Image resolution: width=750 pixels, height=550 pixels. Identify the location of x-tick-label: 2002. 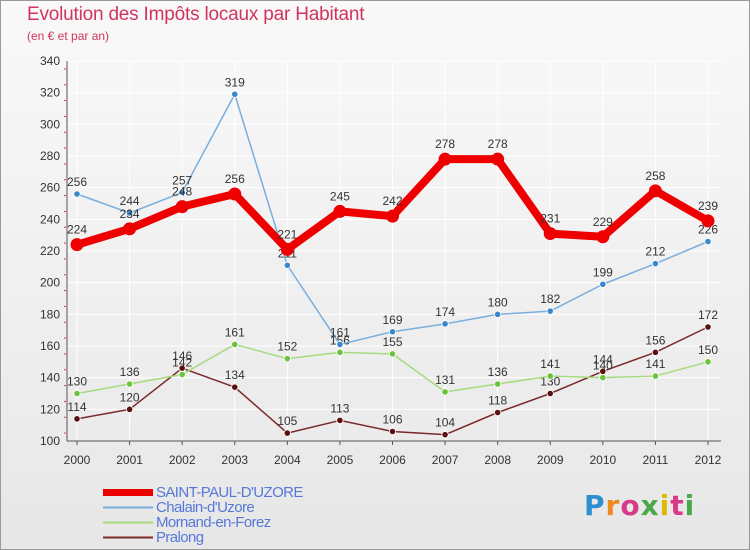
(182, 460).